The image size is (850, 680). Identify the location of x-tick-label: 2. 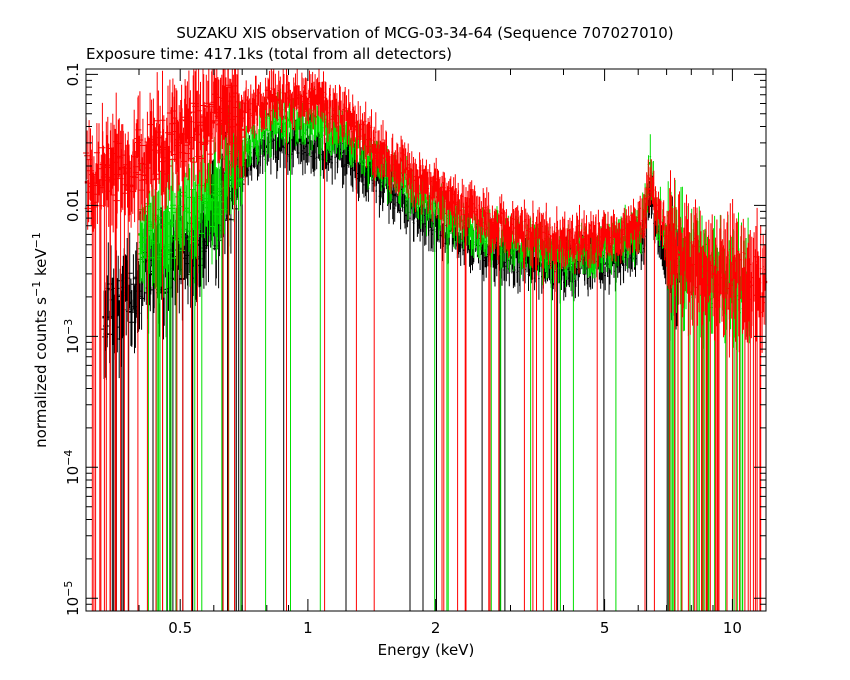
(436, 628).